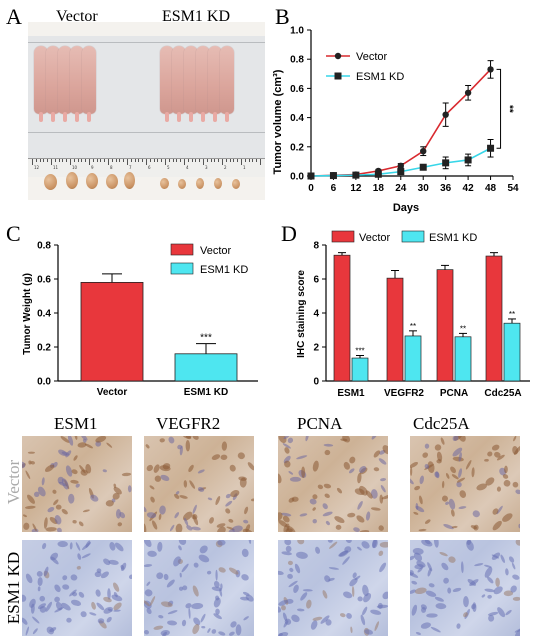 The height and width of the screenshot is (636, 540). What do you see at coordinates (413, 236) in the screenshot?
I see `d-legend-swatch-kd` at bounding box center [413, 236].